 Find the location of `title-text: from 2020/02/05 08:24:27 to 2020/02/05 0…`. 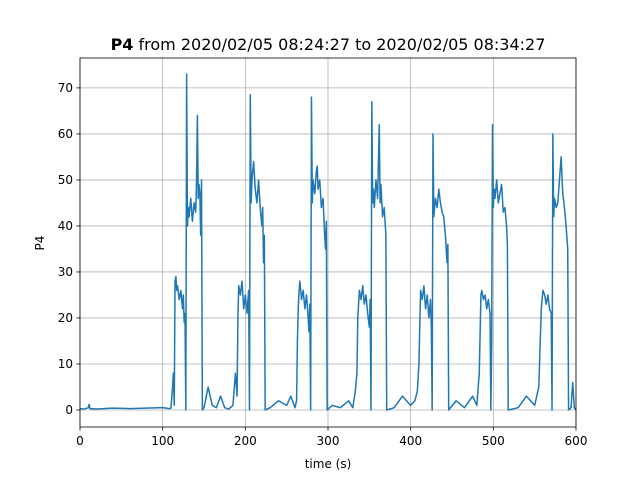

title-text: from 2020/02/05 08:24:27 to 2020/02/05 0… is located at coordinates (342, 44).